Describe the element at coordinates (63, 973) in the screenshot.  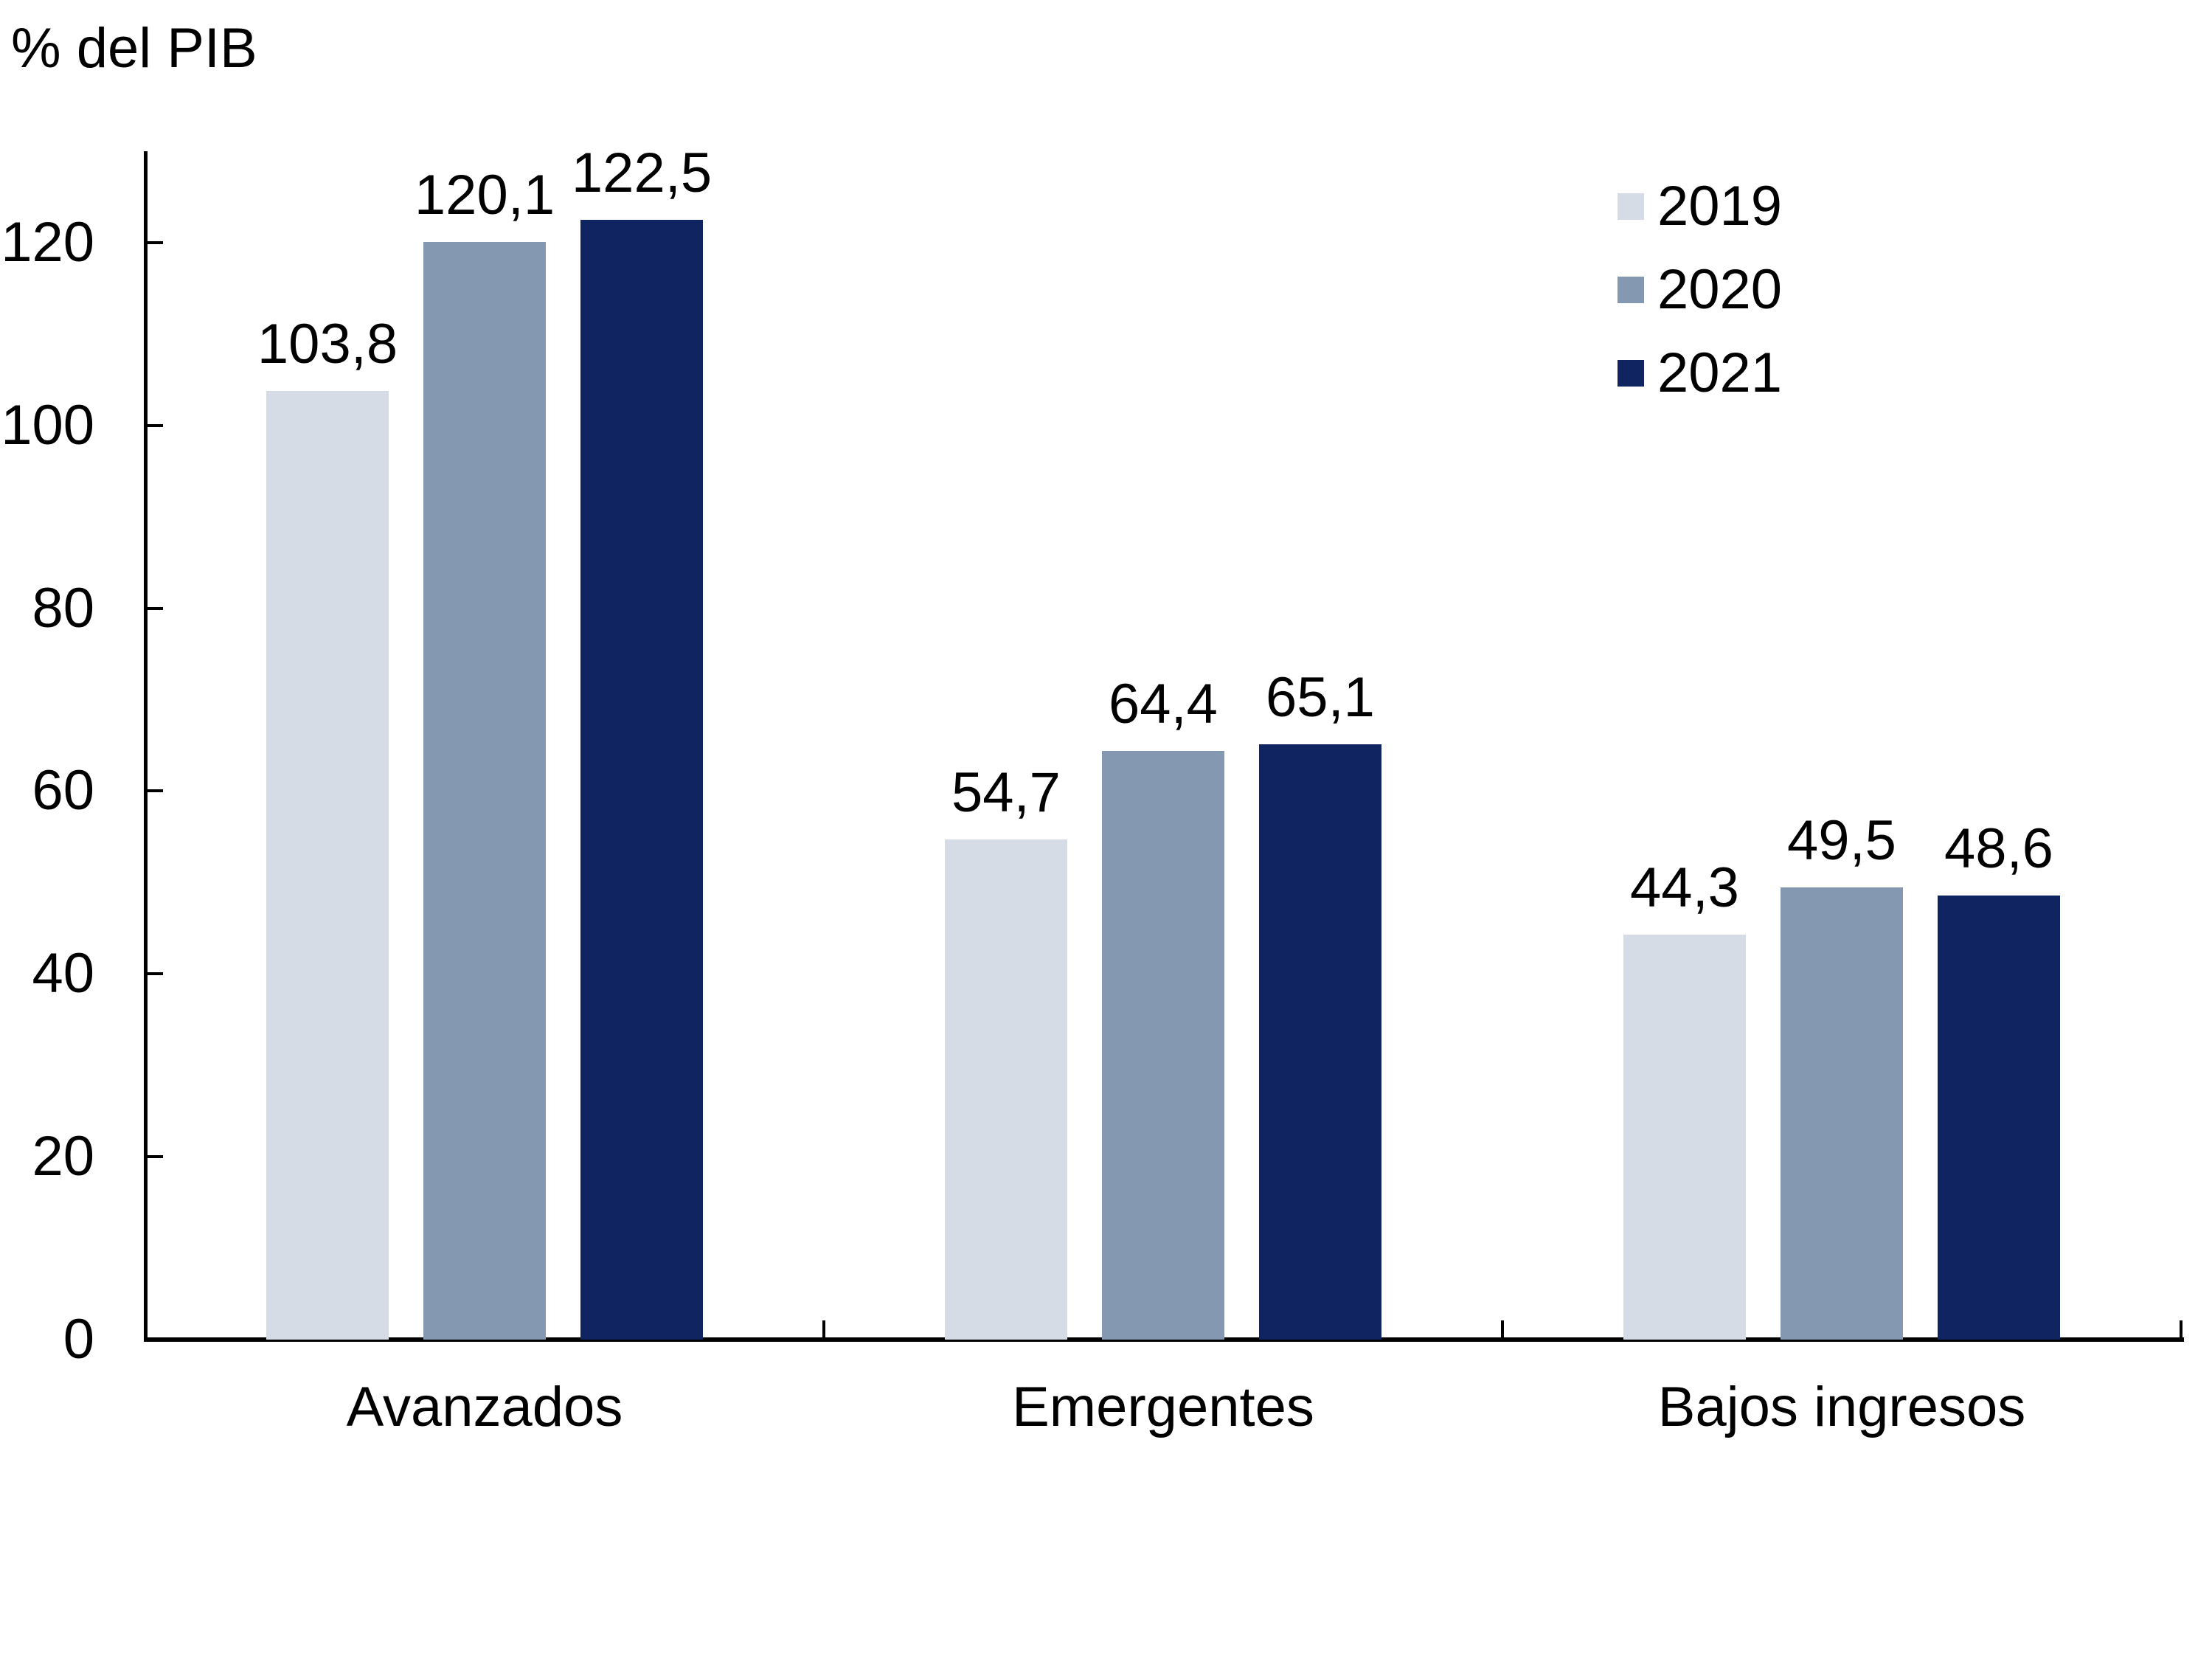
I see `y-tick-label: 40` at that location.